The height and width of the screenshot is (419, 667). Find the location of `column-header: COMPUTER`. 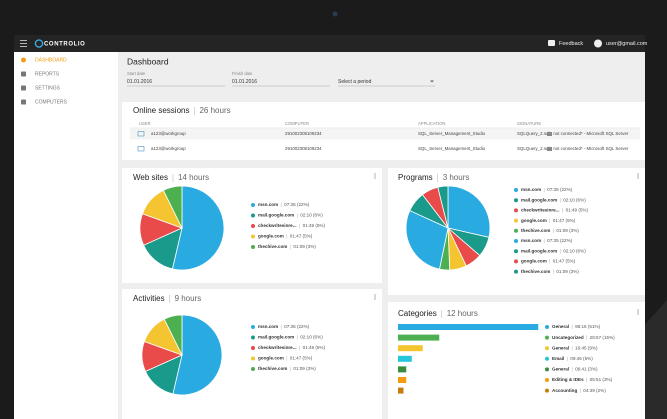

column-header: COMPUTER is located at coordinates (297, 123).